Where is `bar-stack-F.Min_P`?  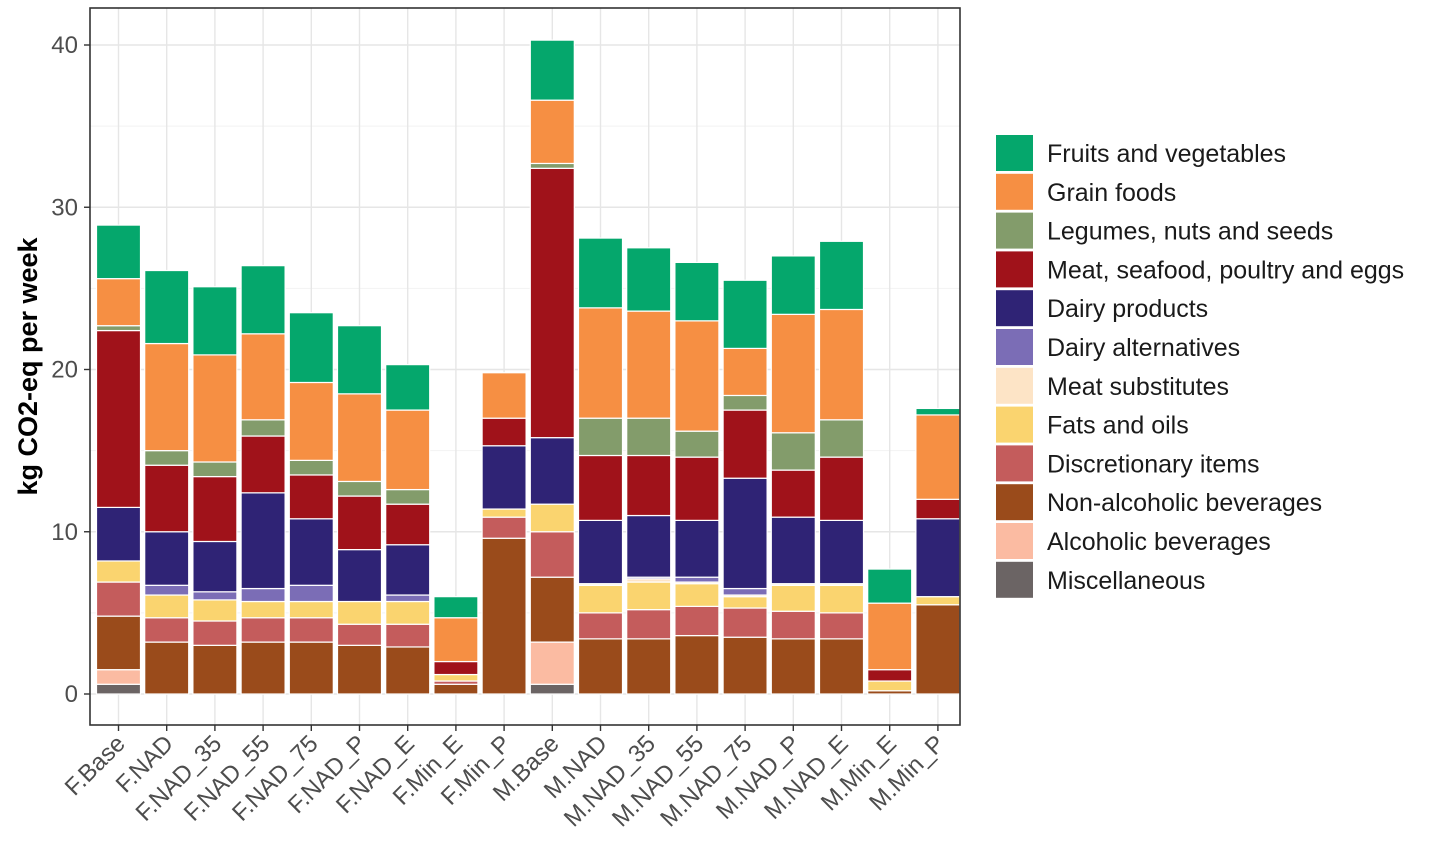 bar-stack-F.Min_P is located at coordinates (504, 533).